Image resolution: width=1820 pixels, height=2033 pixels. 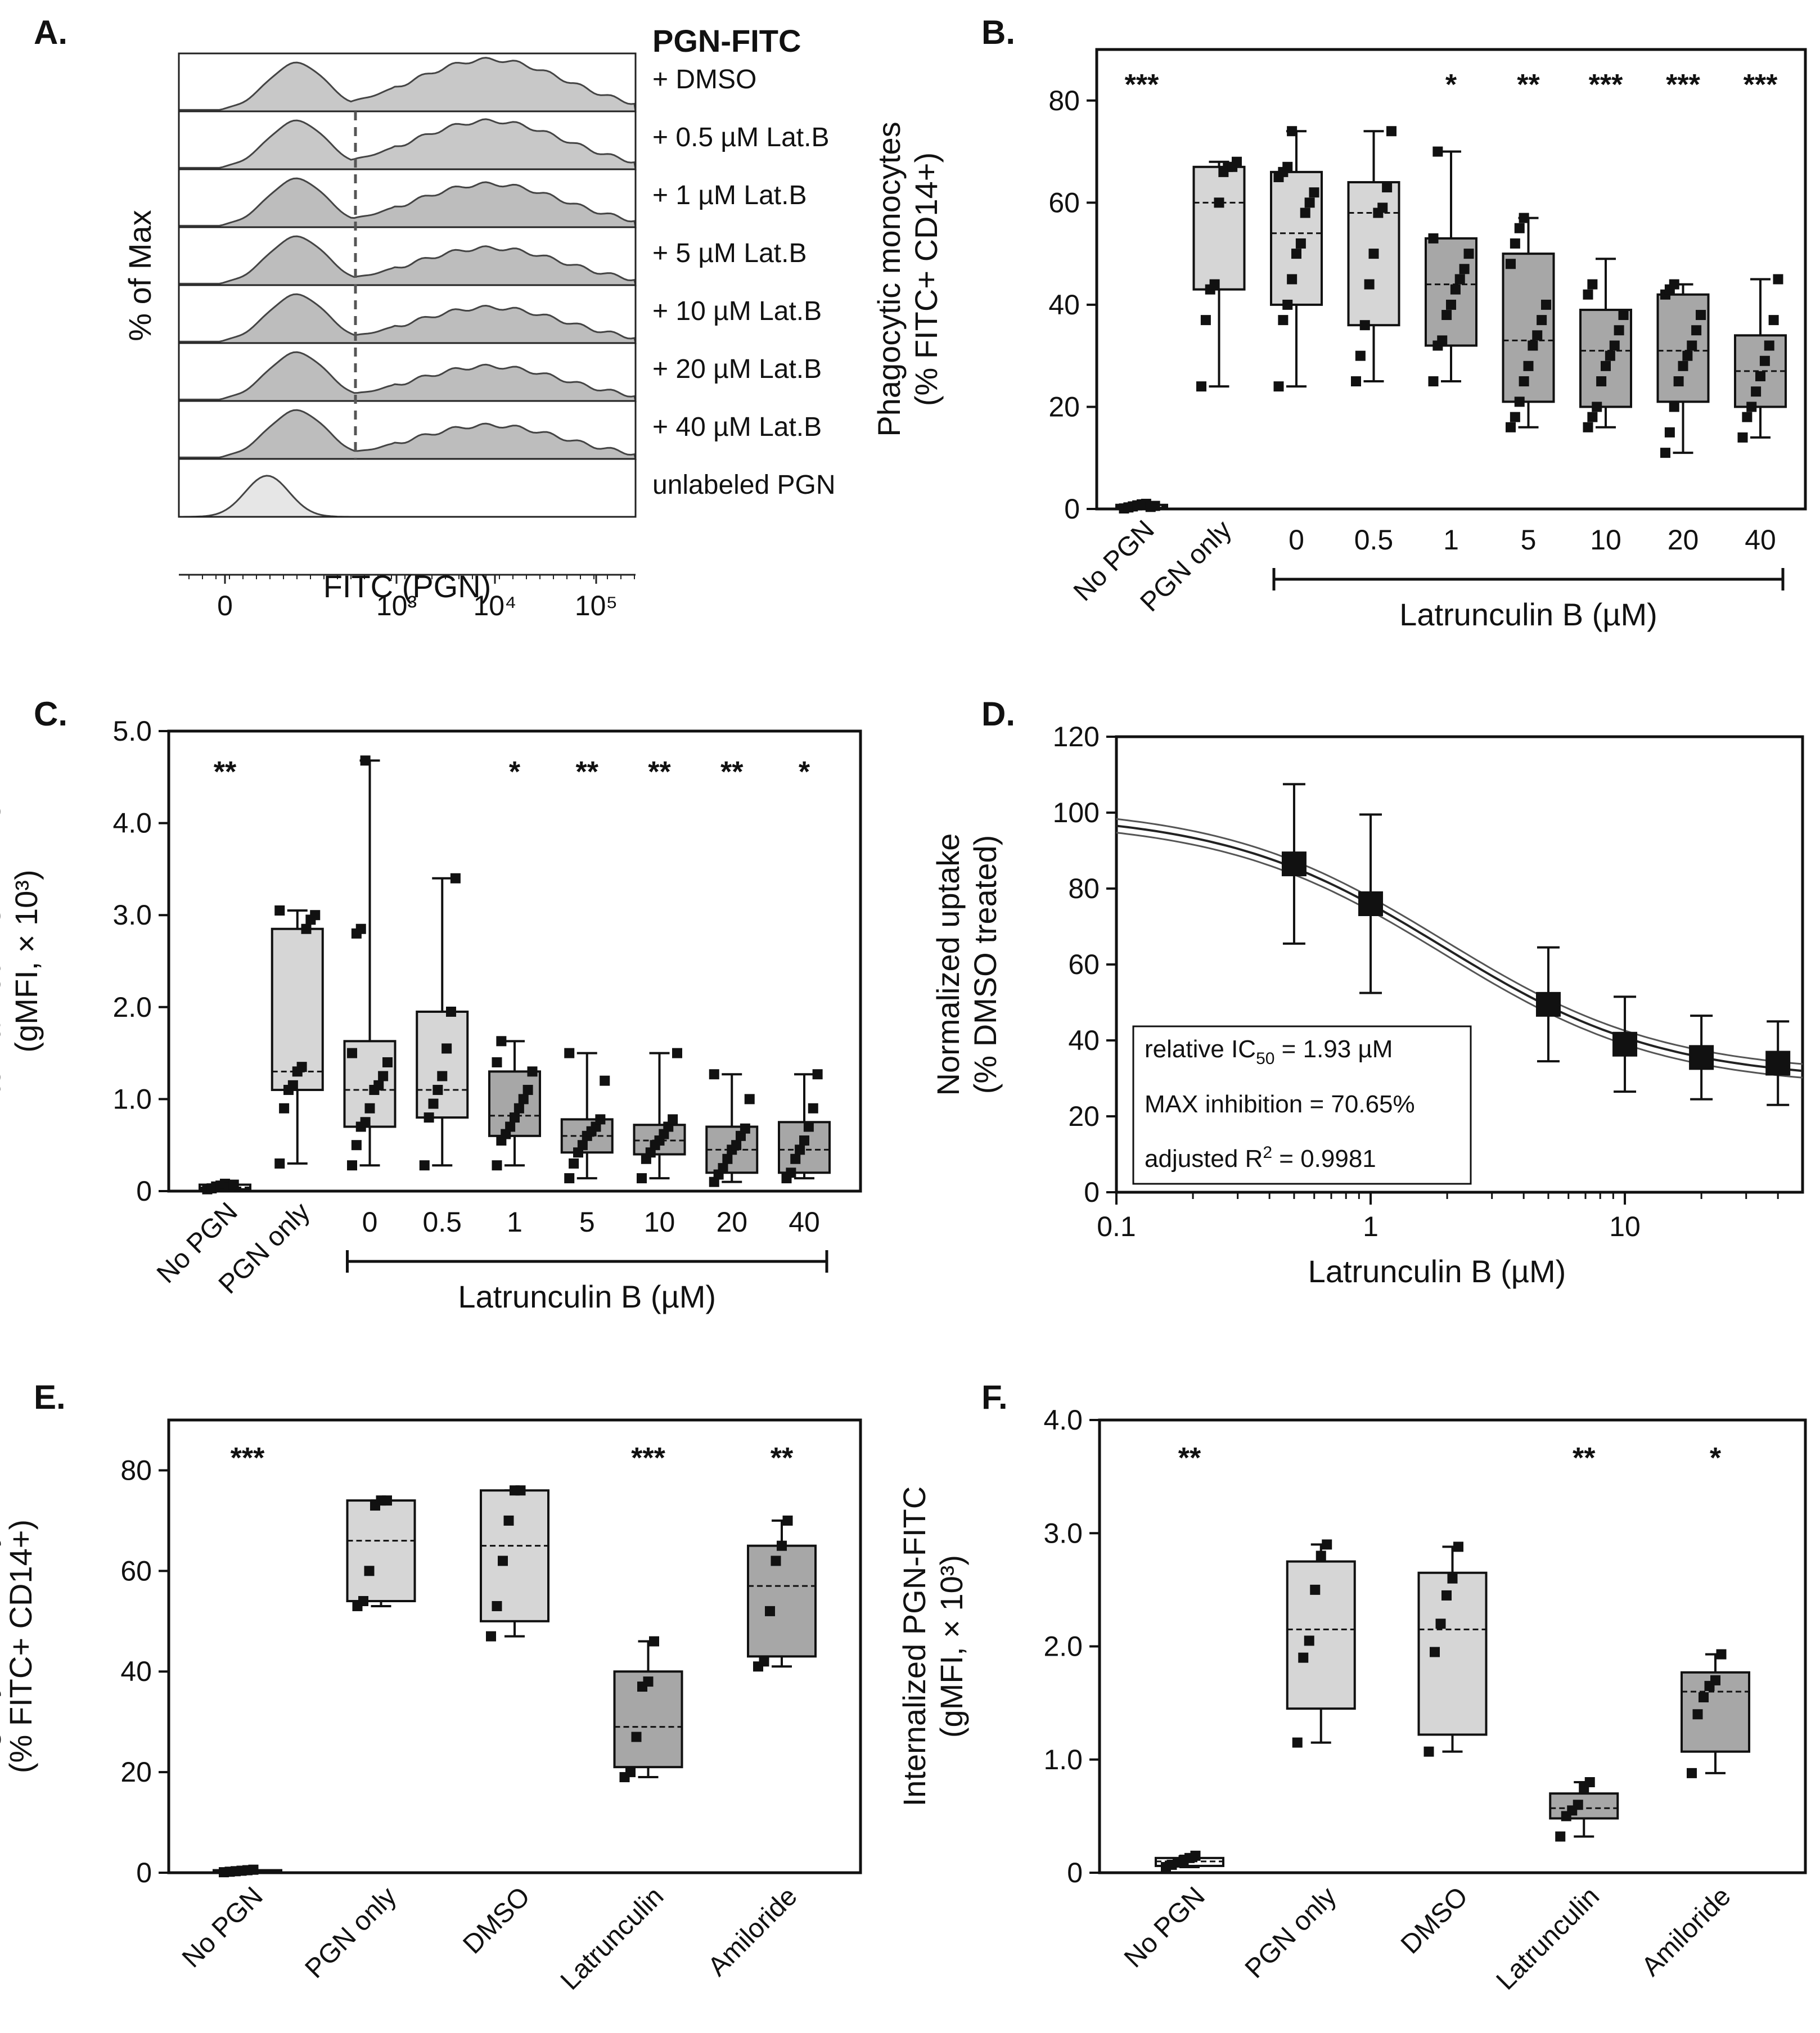 What do you see at coordinates (1625, 1226) in the screenshot?
I see `panel-d-xtick-label-2: 10` at bounding box center [1625, 1226].